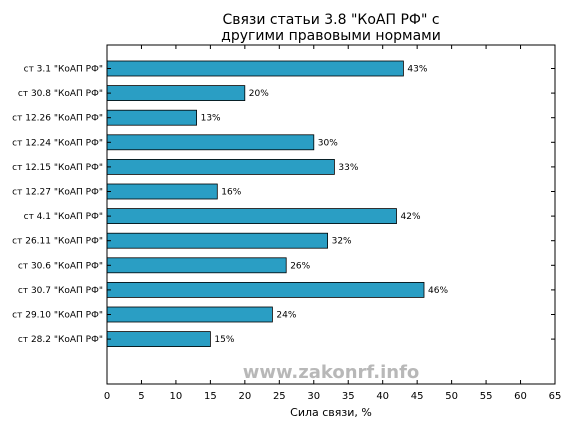  I want to click on x-tick-label-6: 30, so click(313, 396).